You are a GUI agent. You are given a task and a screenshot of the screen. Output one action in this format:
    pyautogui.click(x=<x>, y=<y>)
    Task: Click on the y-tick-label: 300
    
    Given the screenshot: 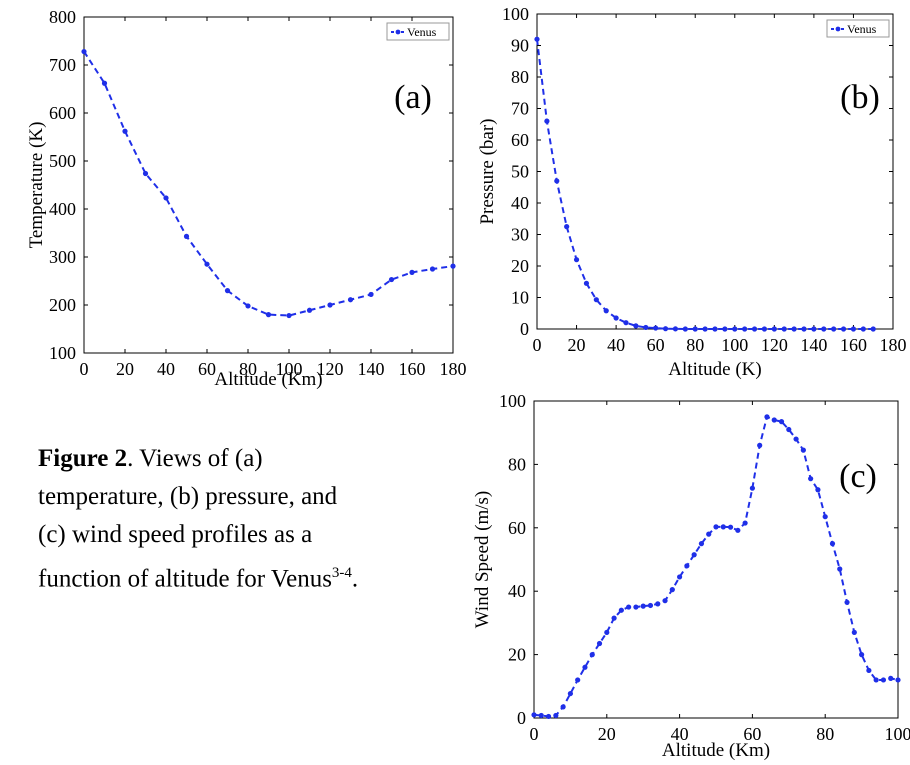 What is the action you would take?
    pyautogui.click(x=62, y=257)
    